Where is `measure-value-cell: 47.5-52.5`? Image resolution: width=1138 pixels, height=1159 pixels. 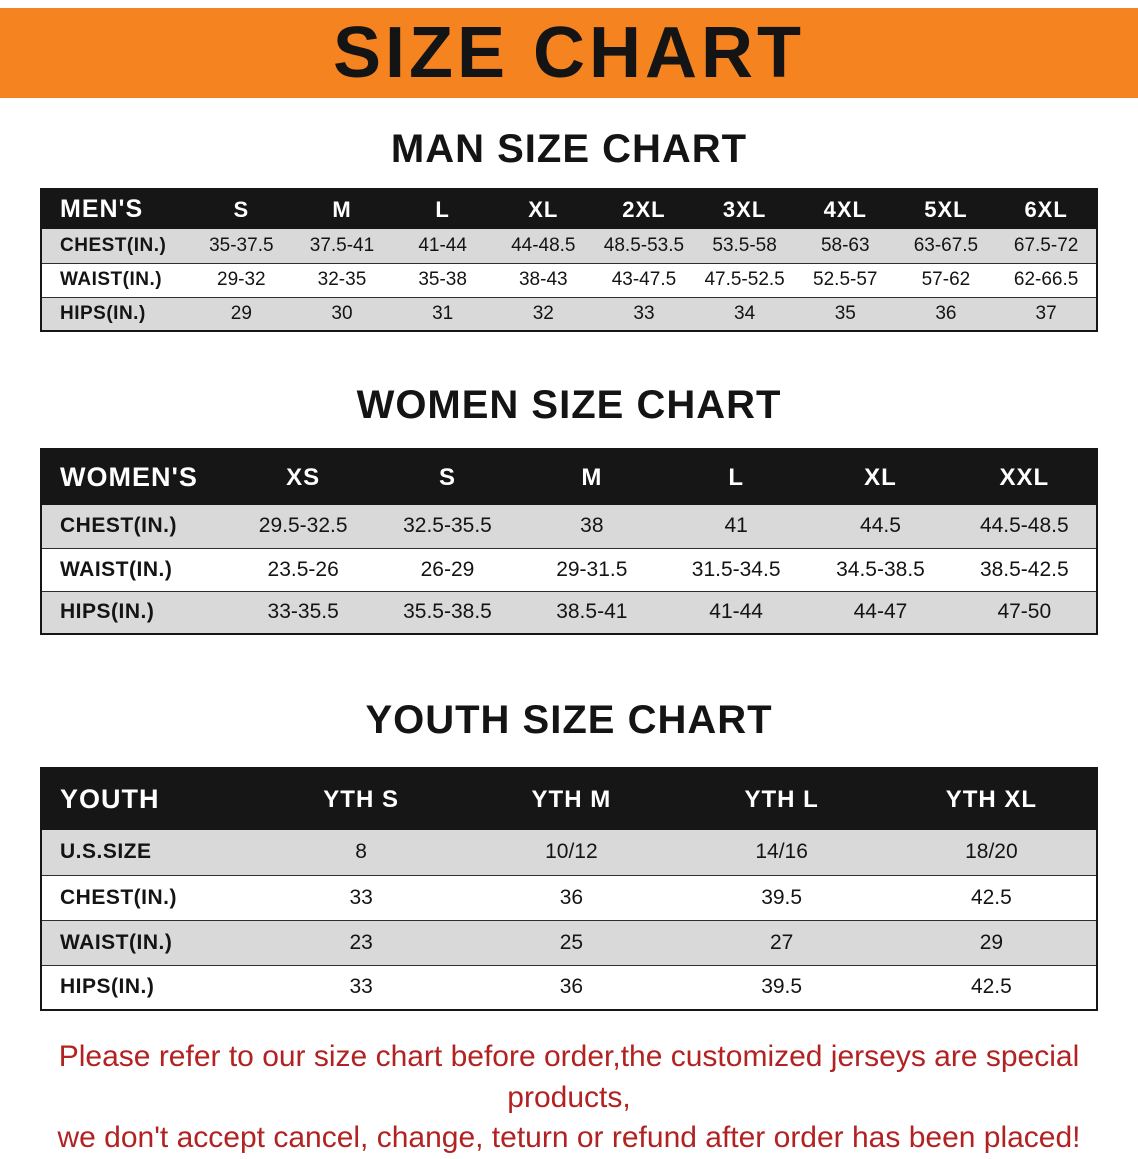 measure-value-cell: 47.5-52.5 is located at coordinates (744, 279).